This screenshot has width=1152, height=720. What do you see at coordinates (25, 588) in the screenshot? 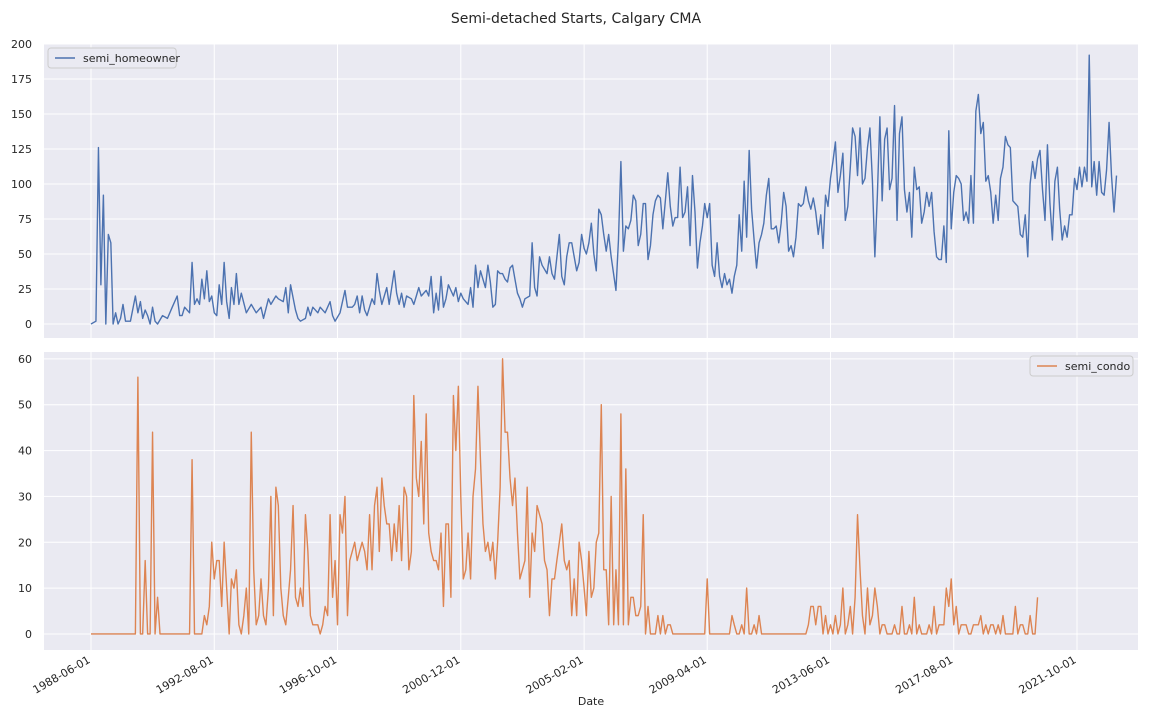
I see `y-tick-label: 10` at bounding box center [25, 588].